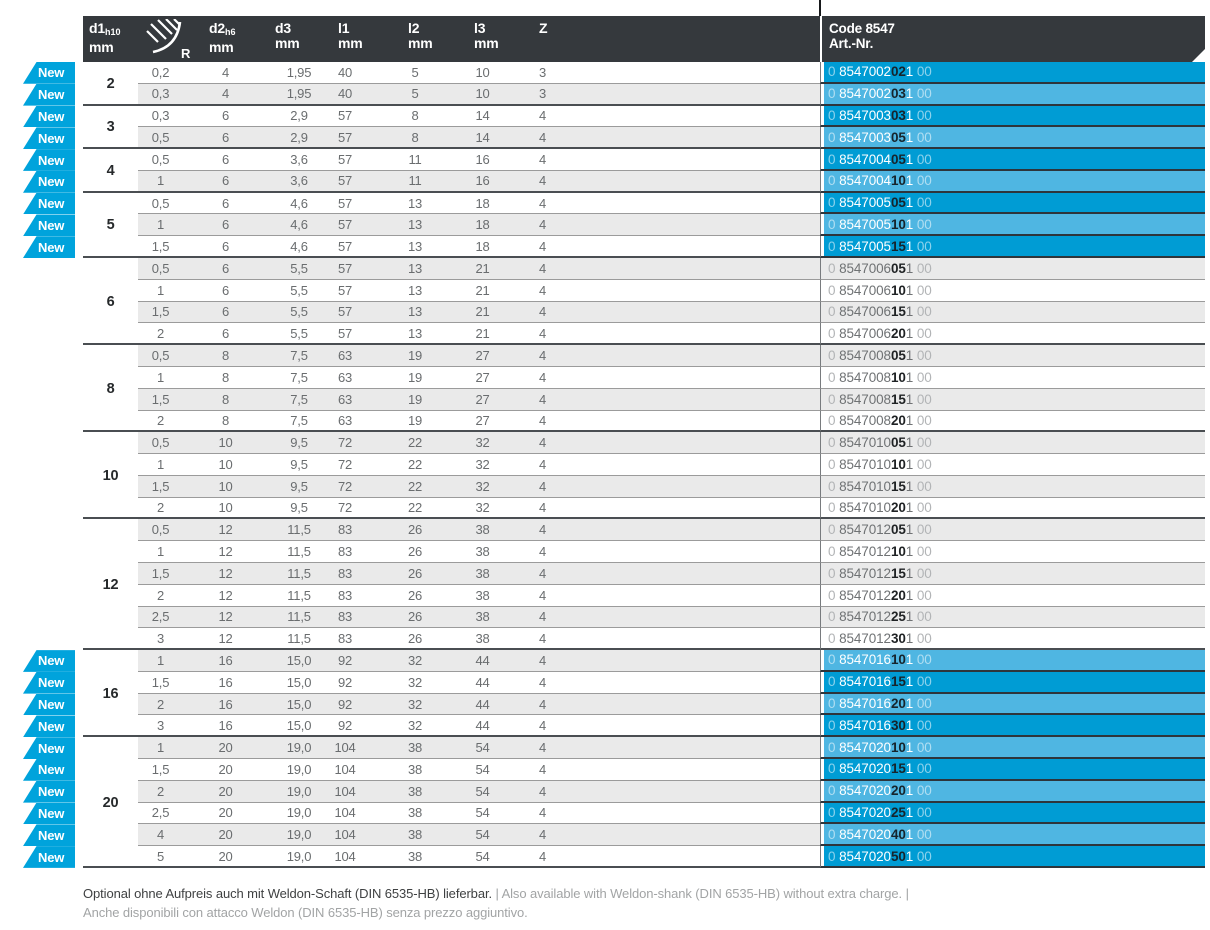 The height and width of the screenshot is (930, 1210). What do you see at coordinates (160, 72) in the screenshot?
I see `value-r: 0,2` at bounding box center [160, 72].